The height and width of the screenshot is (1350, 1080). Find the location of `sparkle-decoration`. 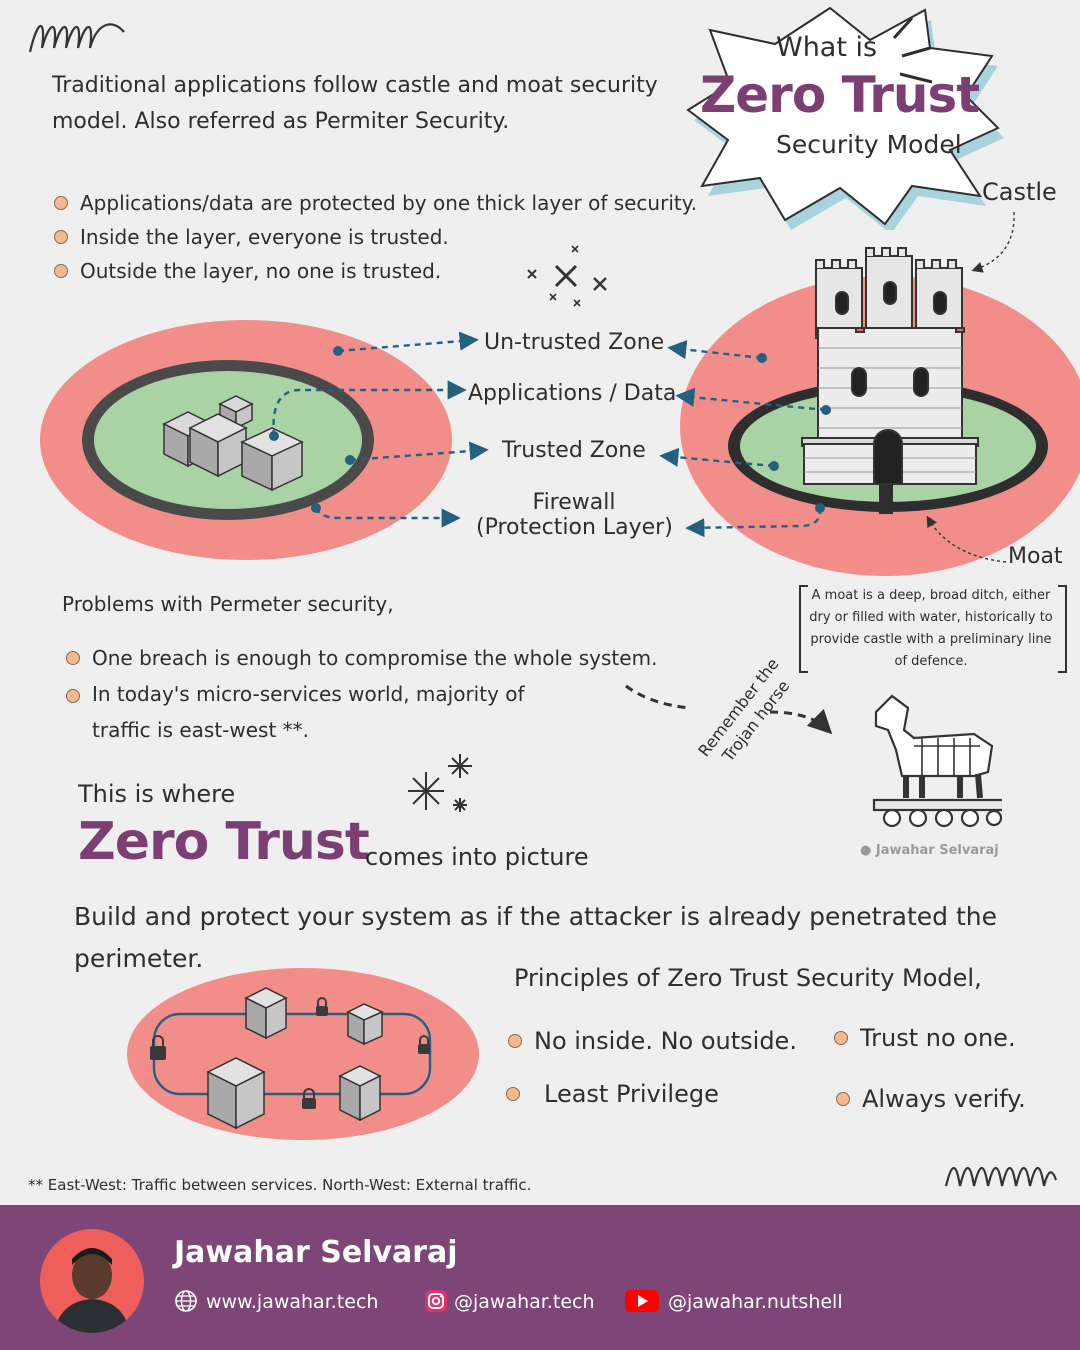

sparkle-decoration is located at coordinates (440, 783).